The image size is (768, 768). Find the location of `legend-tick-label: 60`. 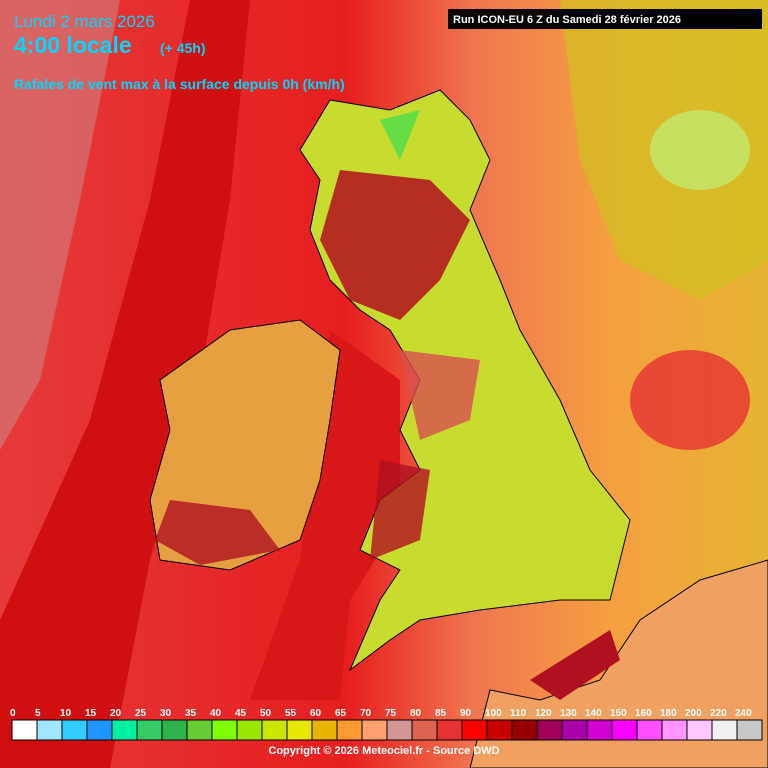

legend-tick-label: 60 is located at coordinates (316, 713).